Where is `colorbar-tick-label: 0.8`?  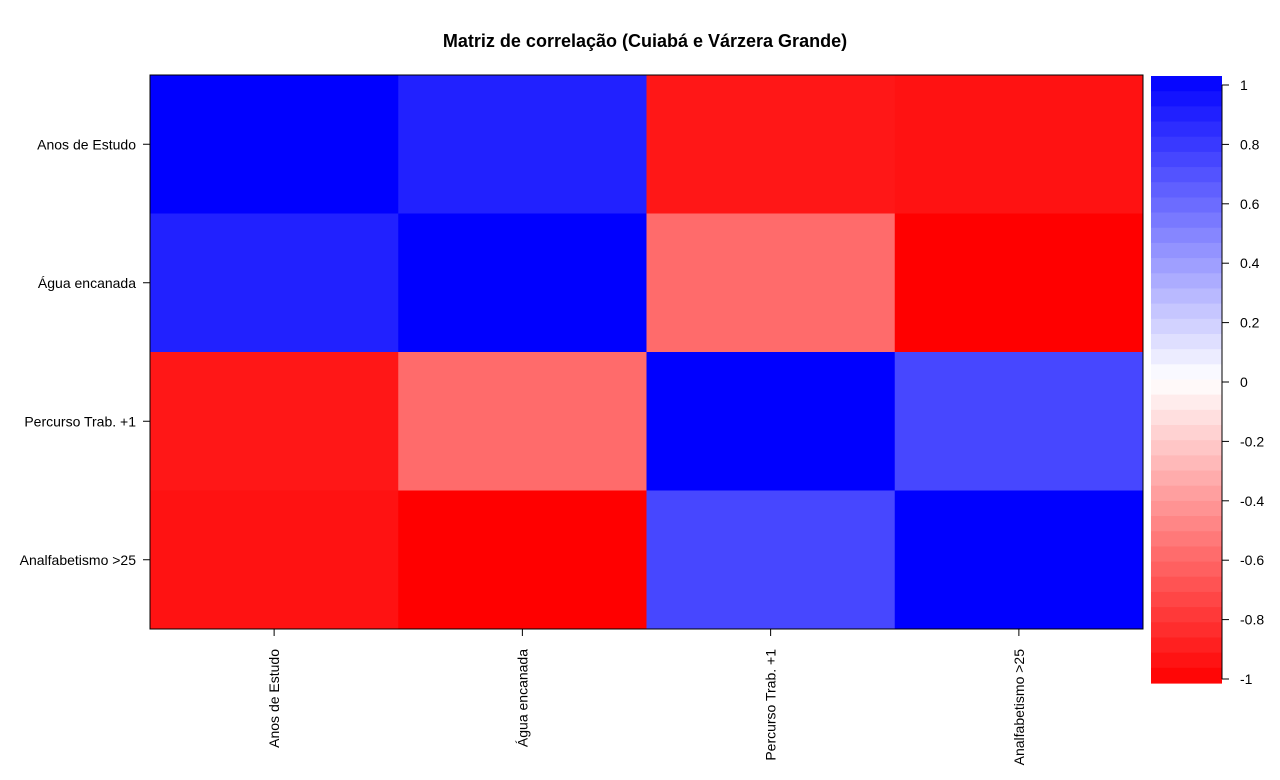
colorbar-tick-label: 0.8 is located at coordinates (1250, 144).